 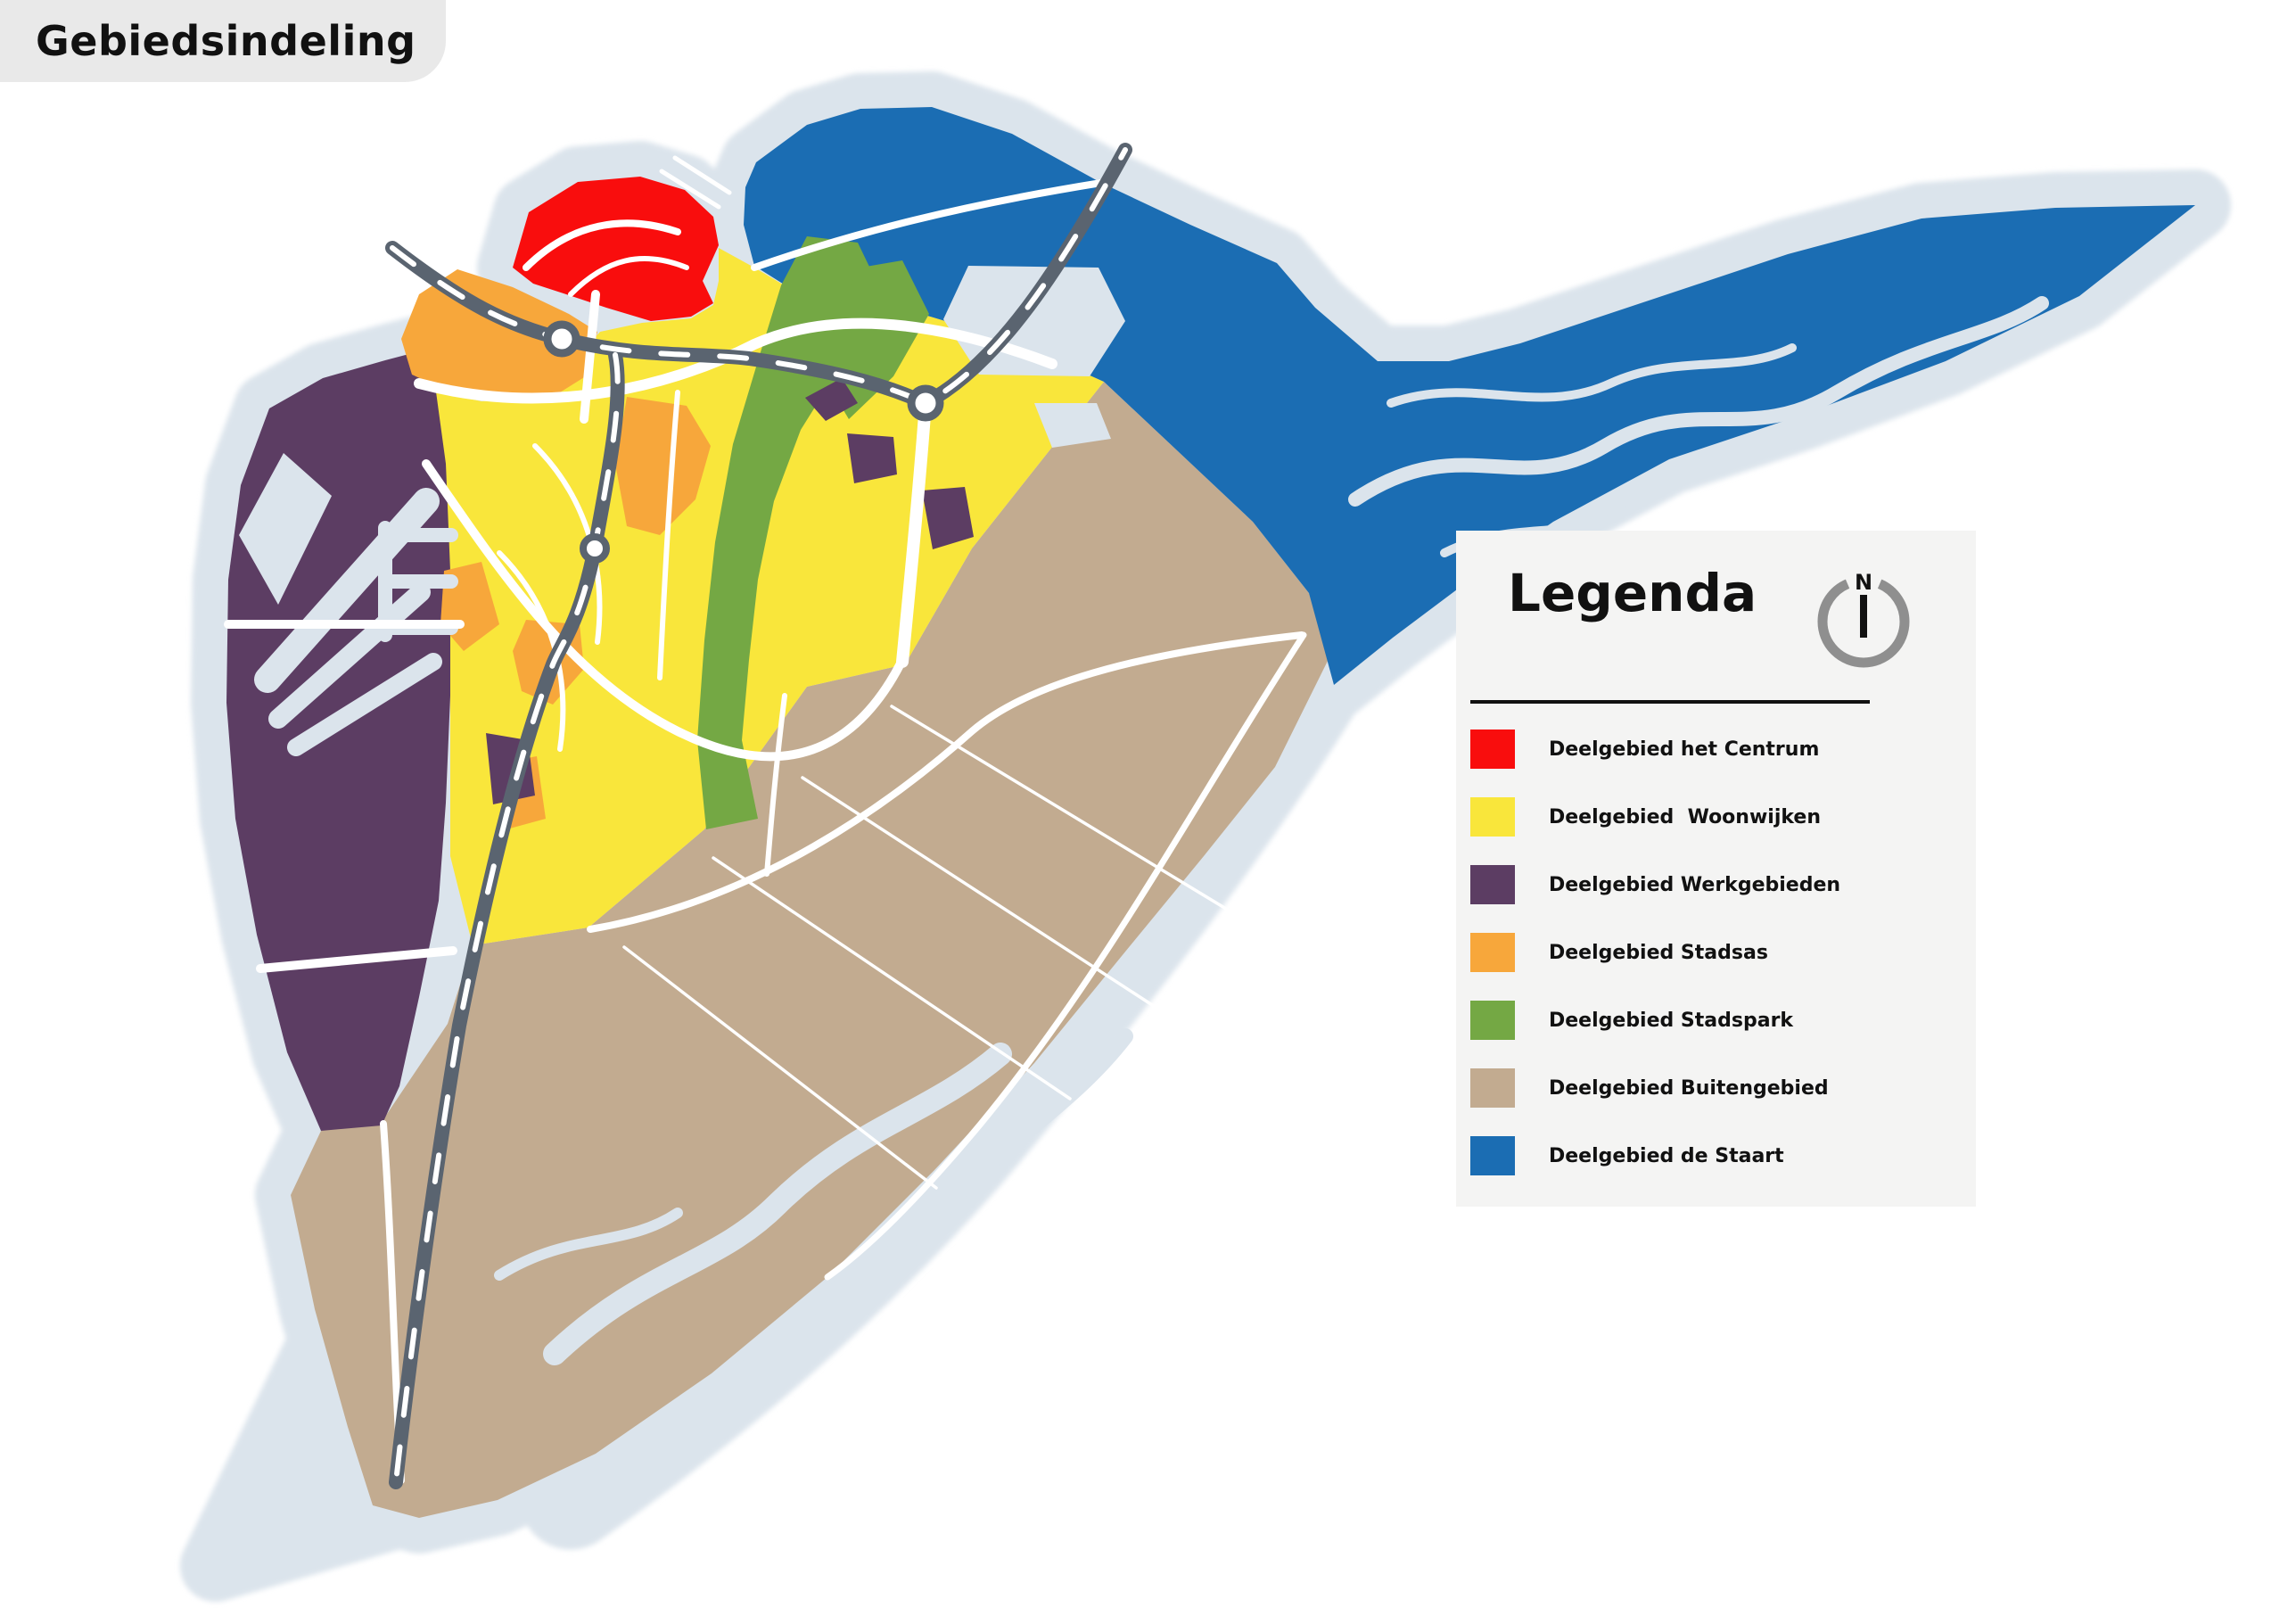 What do you see at coordinates (1695, 884) in the screenshot?
I see `legend-label: Deelgebied Werkgebieden` at bounding box center [1695, 884].